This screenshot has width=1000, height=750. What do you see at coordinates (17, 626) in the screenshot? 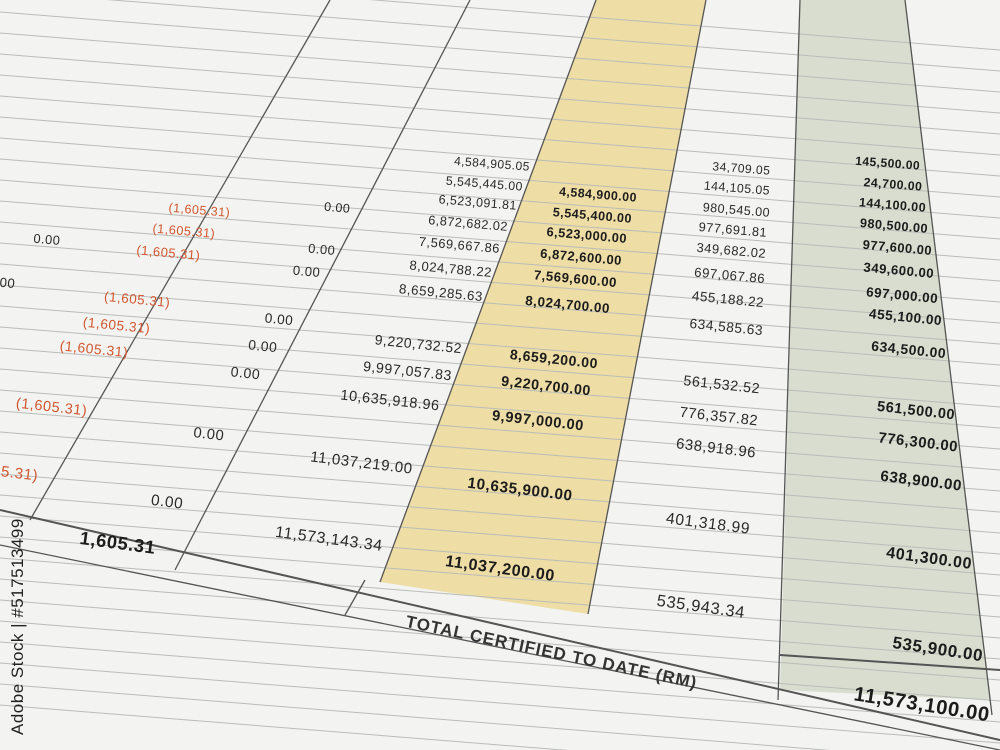
I see `watermark: Adobe Stock | #517513499` at bounding box center [17, 626].